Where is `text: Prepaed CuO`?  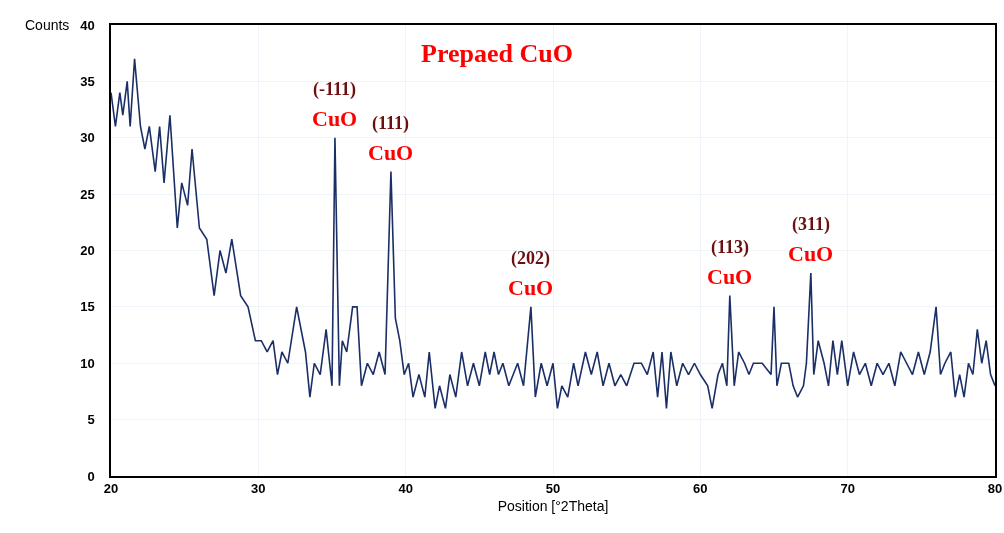 text: Prepaed CuO is located at coordinates (497, 54).